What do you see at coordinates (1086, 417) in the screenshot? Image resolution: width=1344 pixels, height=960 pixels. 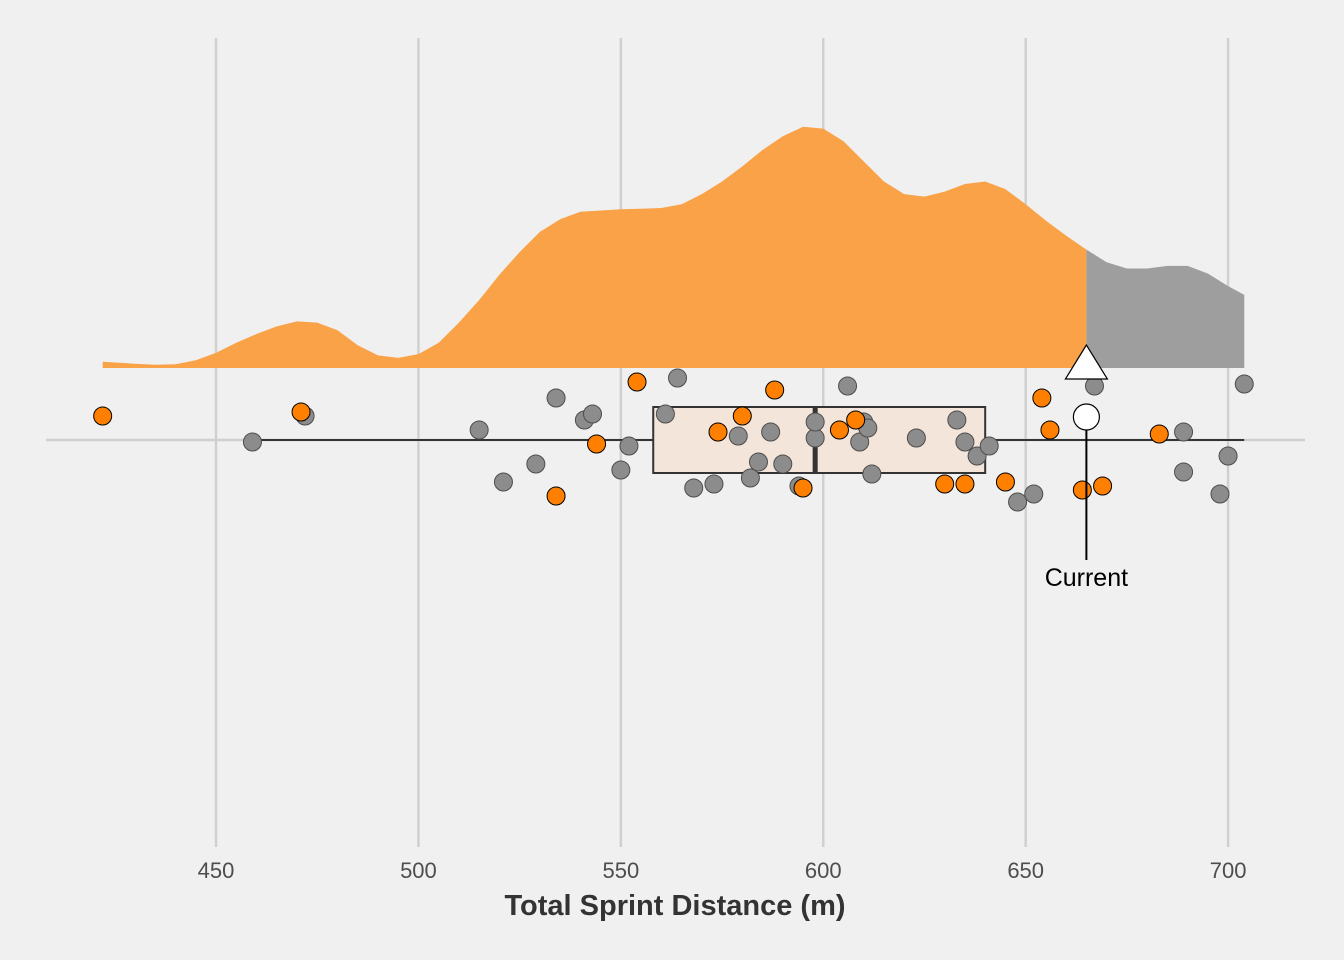 I see `current-point` at bounding box center [1086, 417].